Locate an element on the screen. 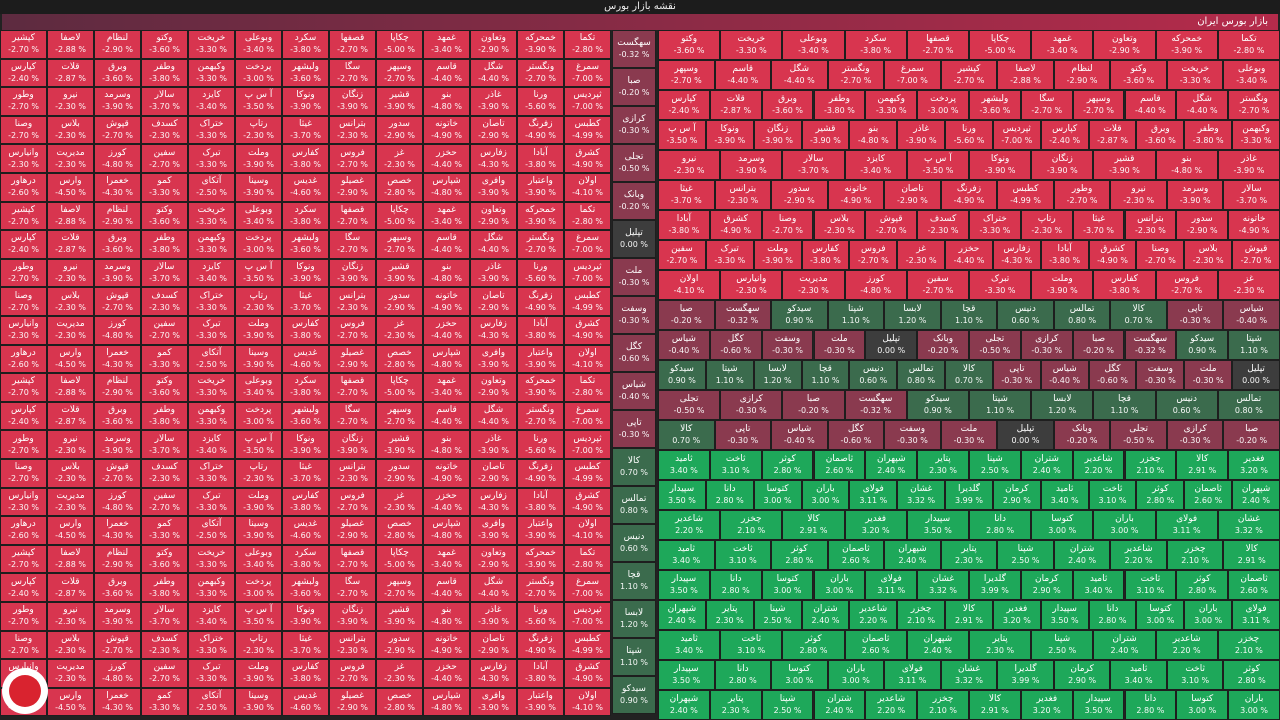 The image size is (1280, 720). treemap-tile: وطفر -3.80 % is located at coordinates (164, 587).